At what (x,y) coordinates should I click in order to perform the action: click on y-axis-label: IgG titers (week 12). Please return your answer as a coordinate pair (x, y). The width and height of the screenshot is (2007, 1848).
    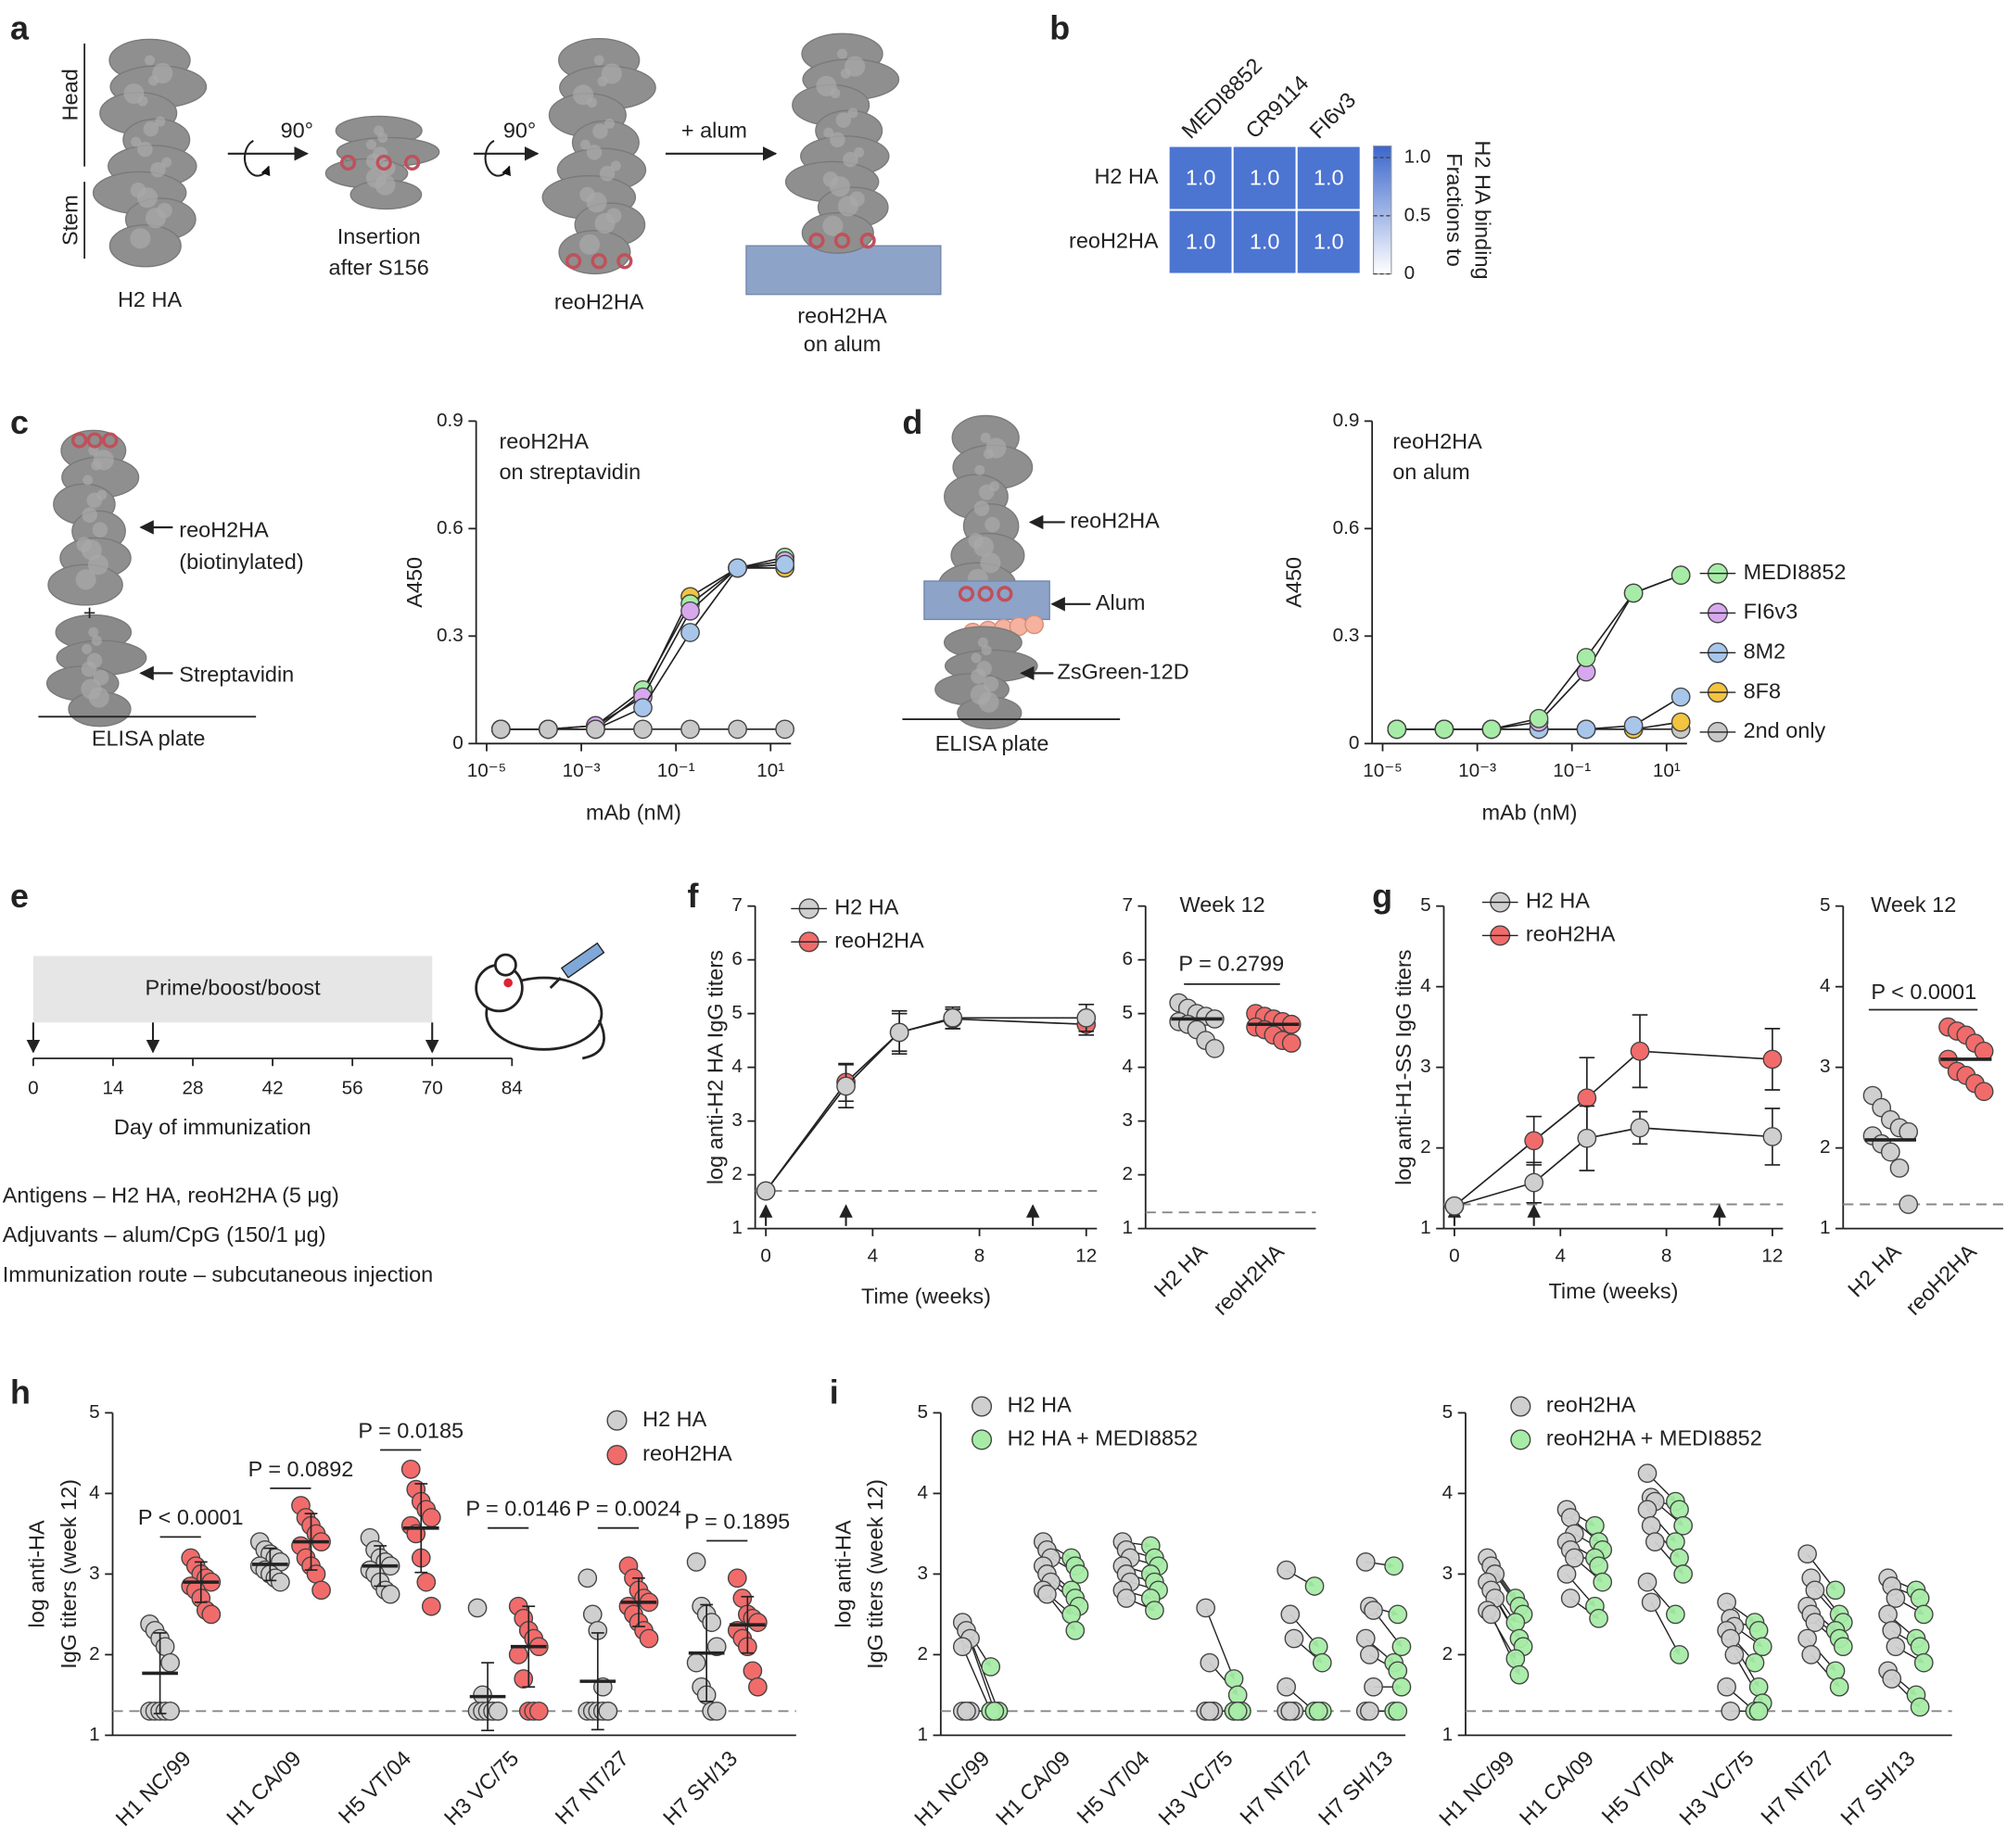
    Looking at the image, I should click on (875, 1574).